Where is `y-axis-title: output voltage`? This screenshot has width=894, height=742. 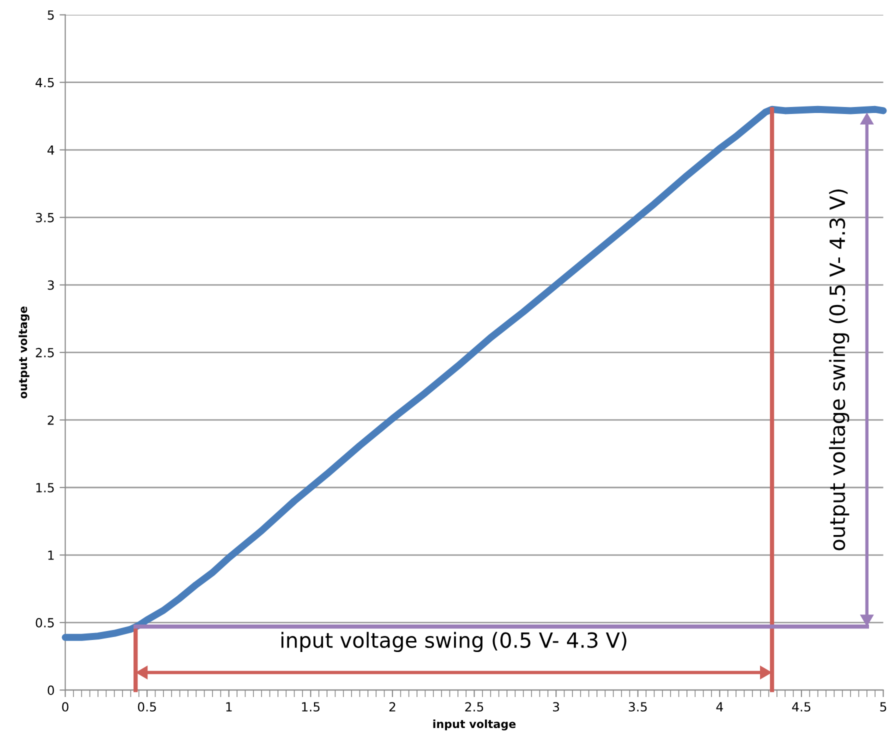
y-axis-title: output voltage is located at coordinates (24, 352).